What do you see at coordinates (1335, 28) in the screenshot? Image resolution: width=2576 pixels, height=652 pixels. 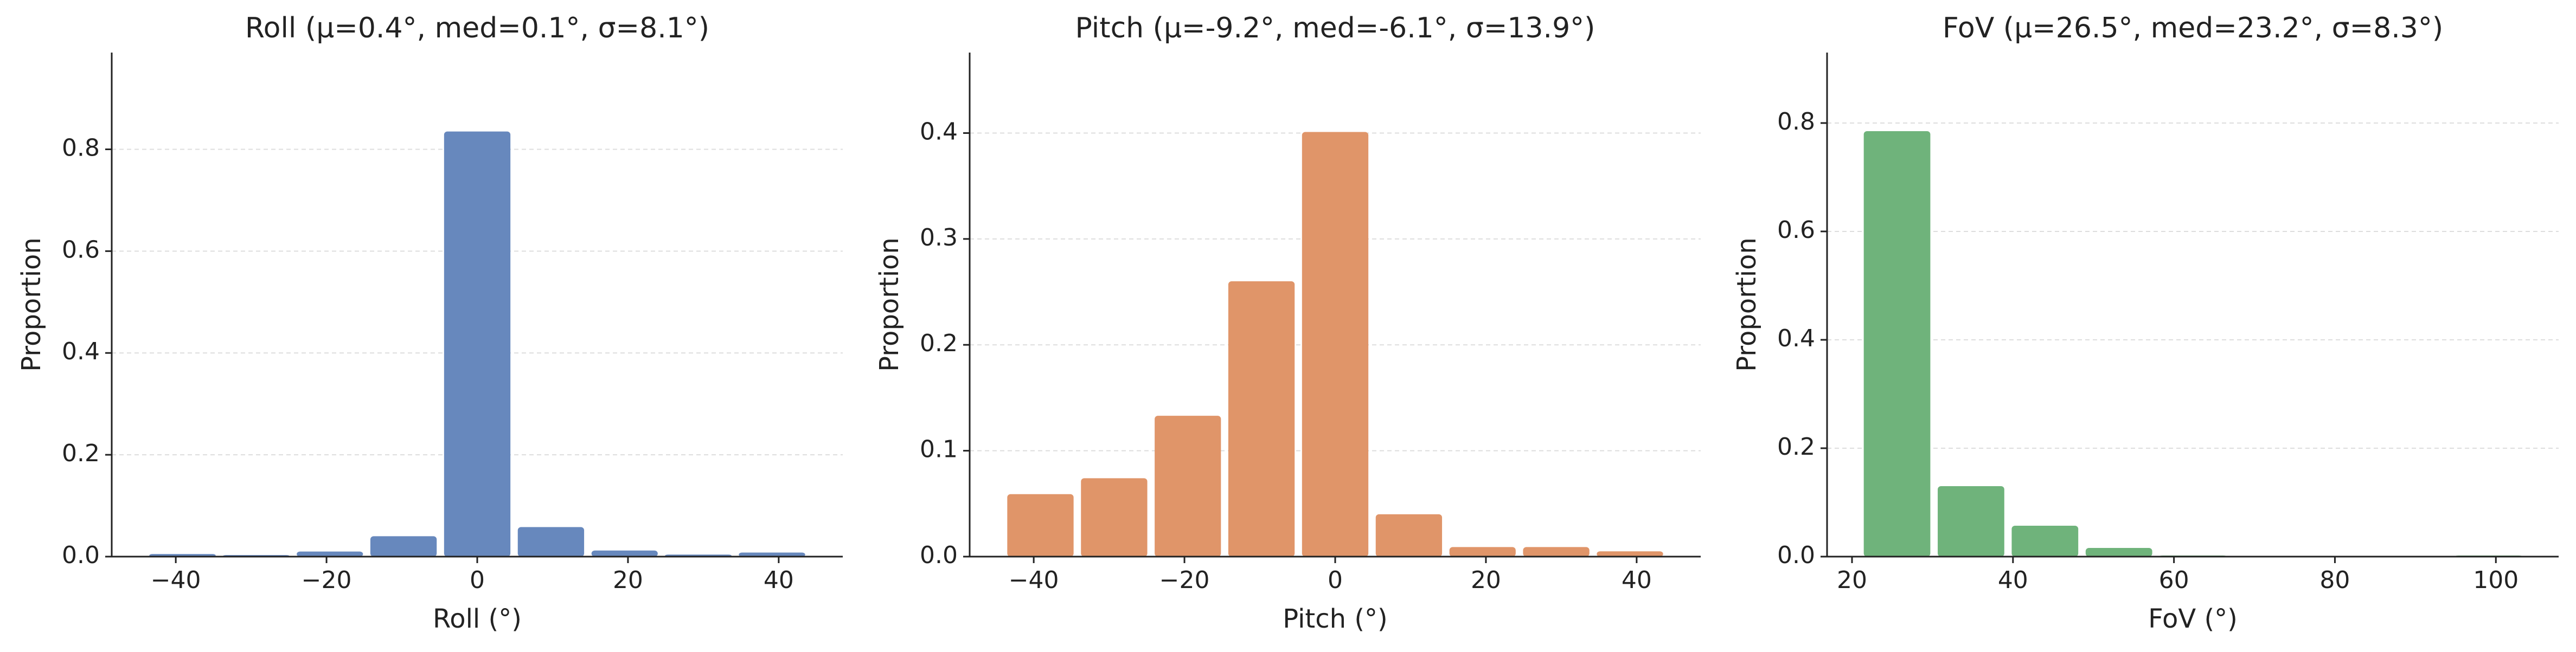 I see `chart-title: Pitch (μ=-9.2°, med=-6.1°, σ=13.9°)` at bounding box center [1335, 28].